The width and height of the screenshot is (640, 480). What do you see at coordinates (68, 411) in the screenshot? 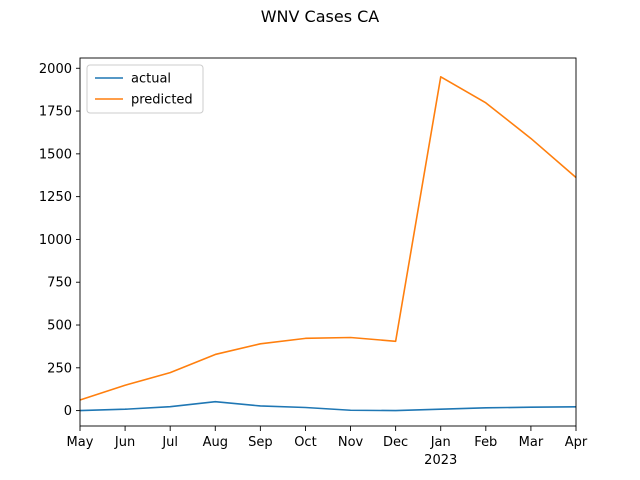
I see `y-tick-label: 0` at bounding box center [68, 411].